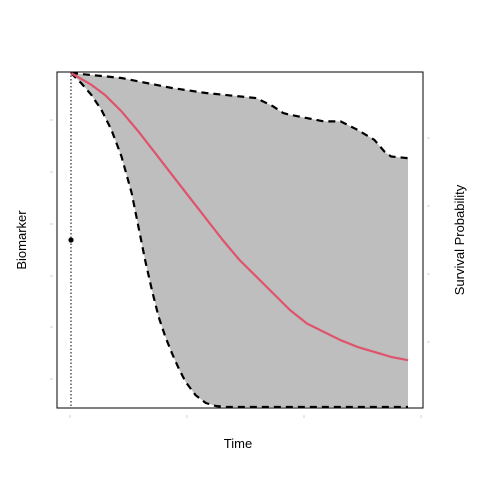 This screenshot has height=480, width=480. What do you see at coordinates (239, 115) in the screenshot?
I see `upper-bound-line` at bounding box center [239, 115].